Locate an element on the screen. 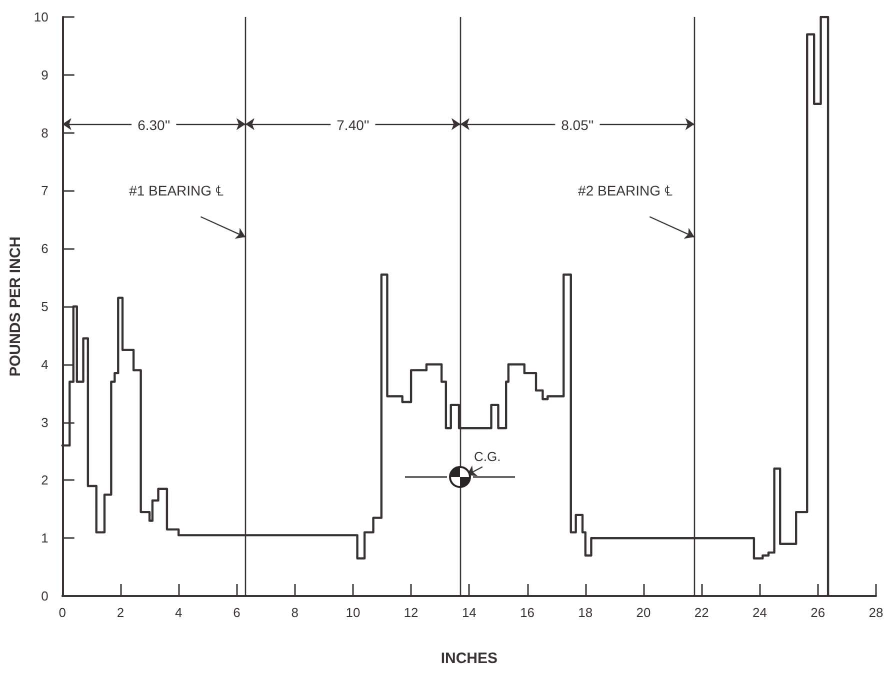 The width and height of the screenshot is (891, 674). annotation: 7.40'' is located at coordinates (353, 125).